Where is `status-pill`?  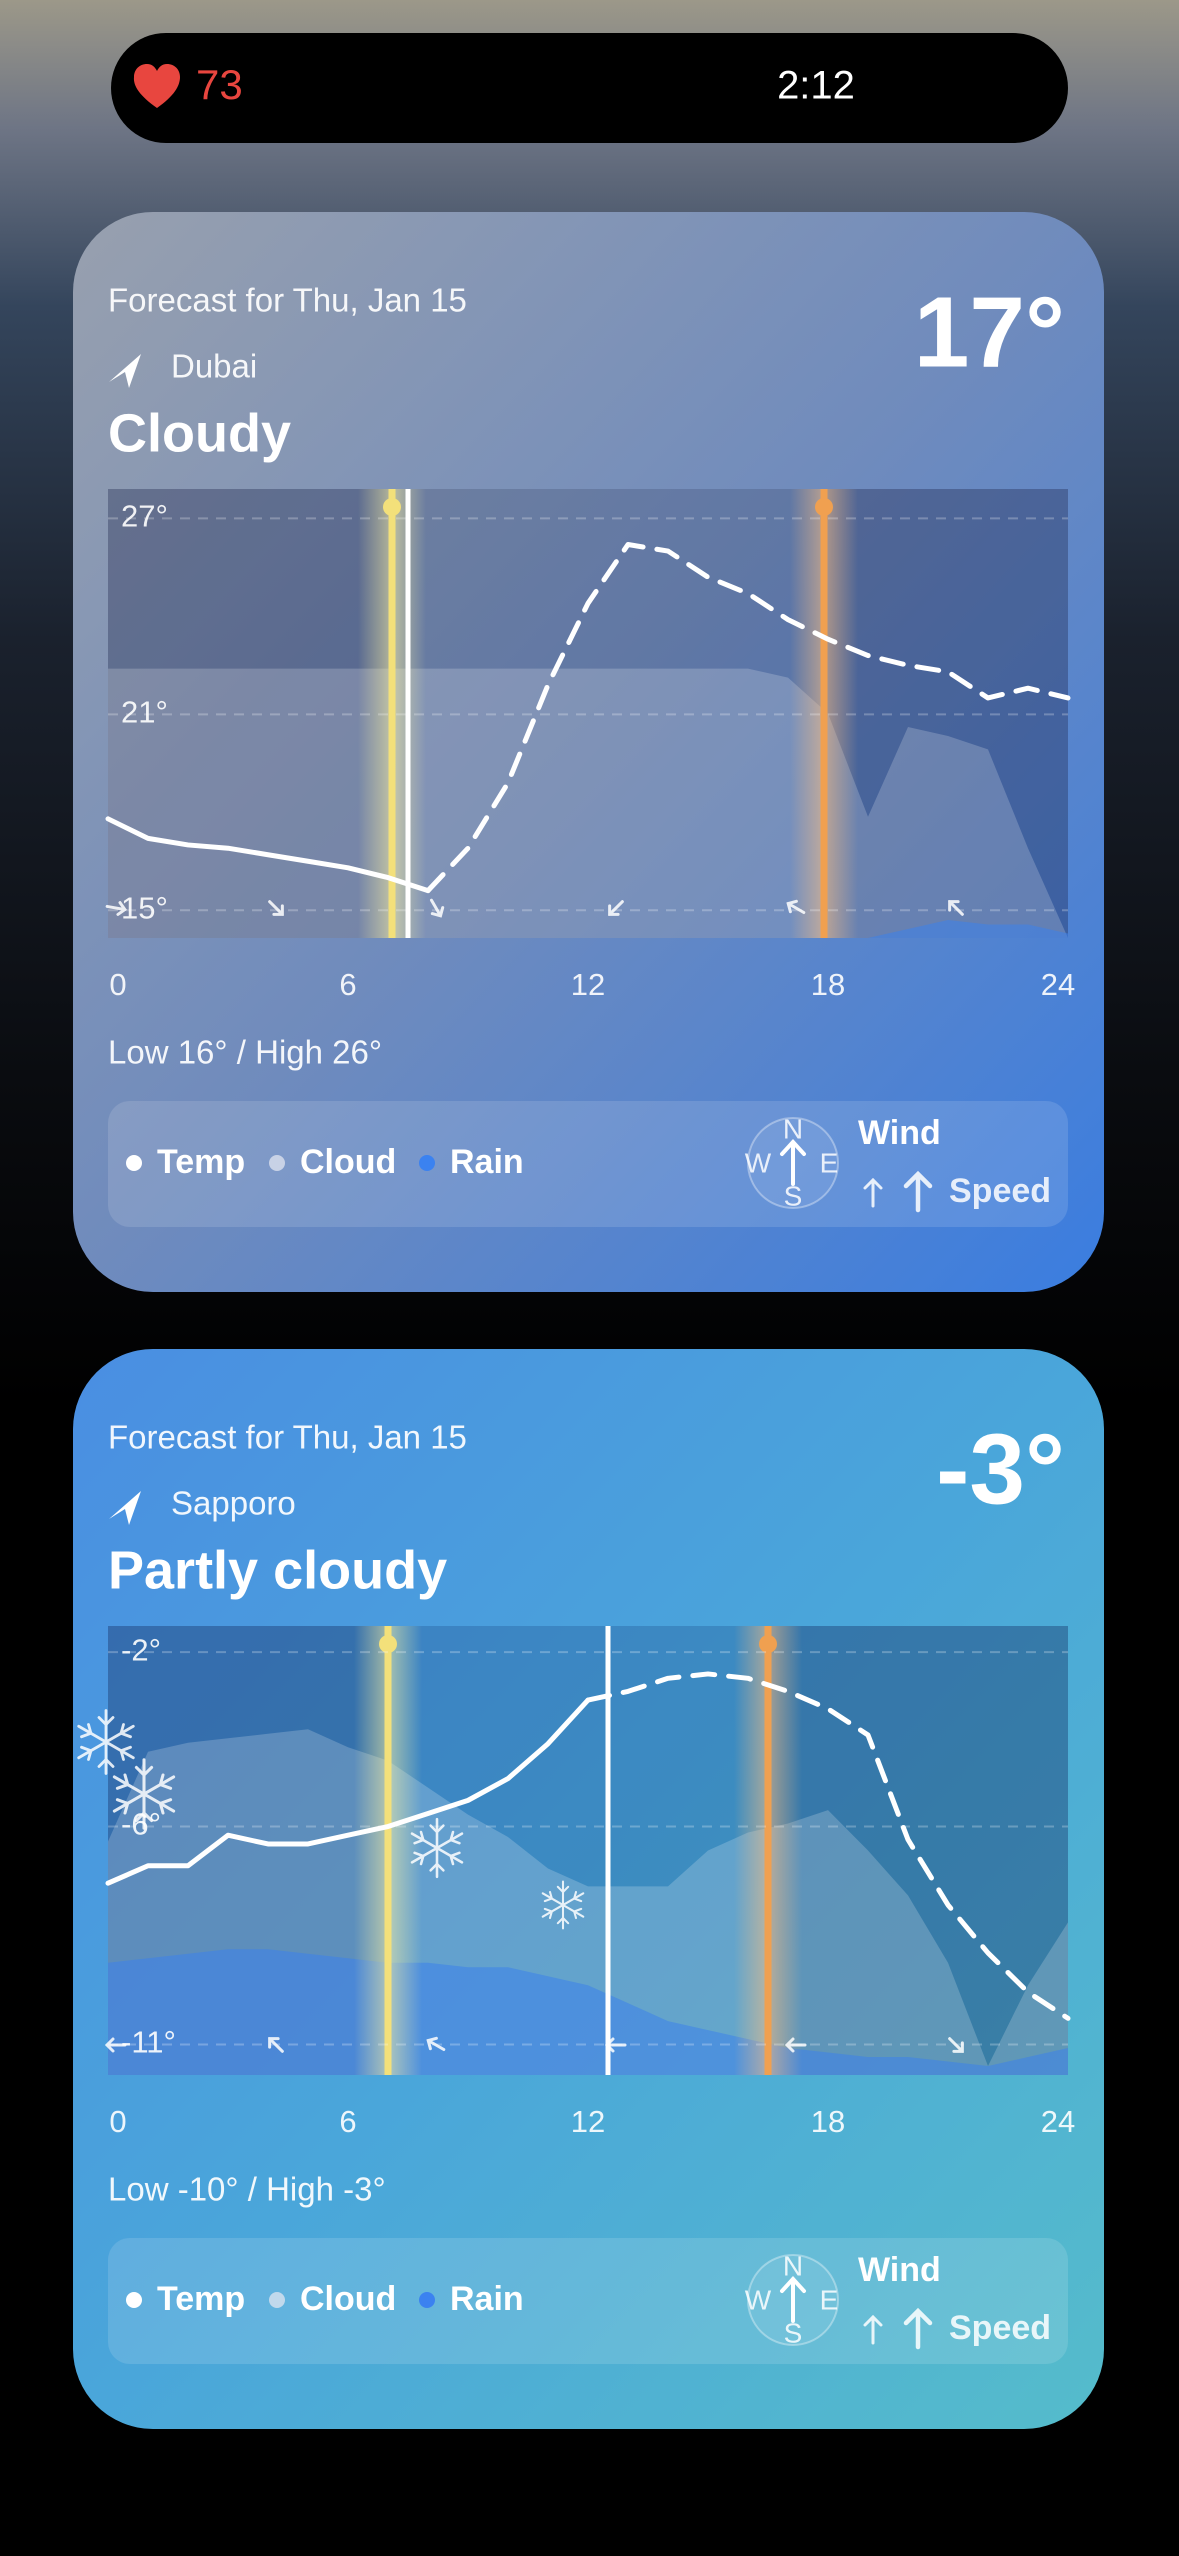
status-pill is located at coordinates (589, 88).